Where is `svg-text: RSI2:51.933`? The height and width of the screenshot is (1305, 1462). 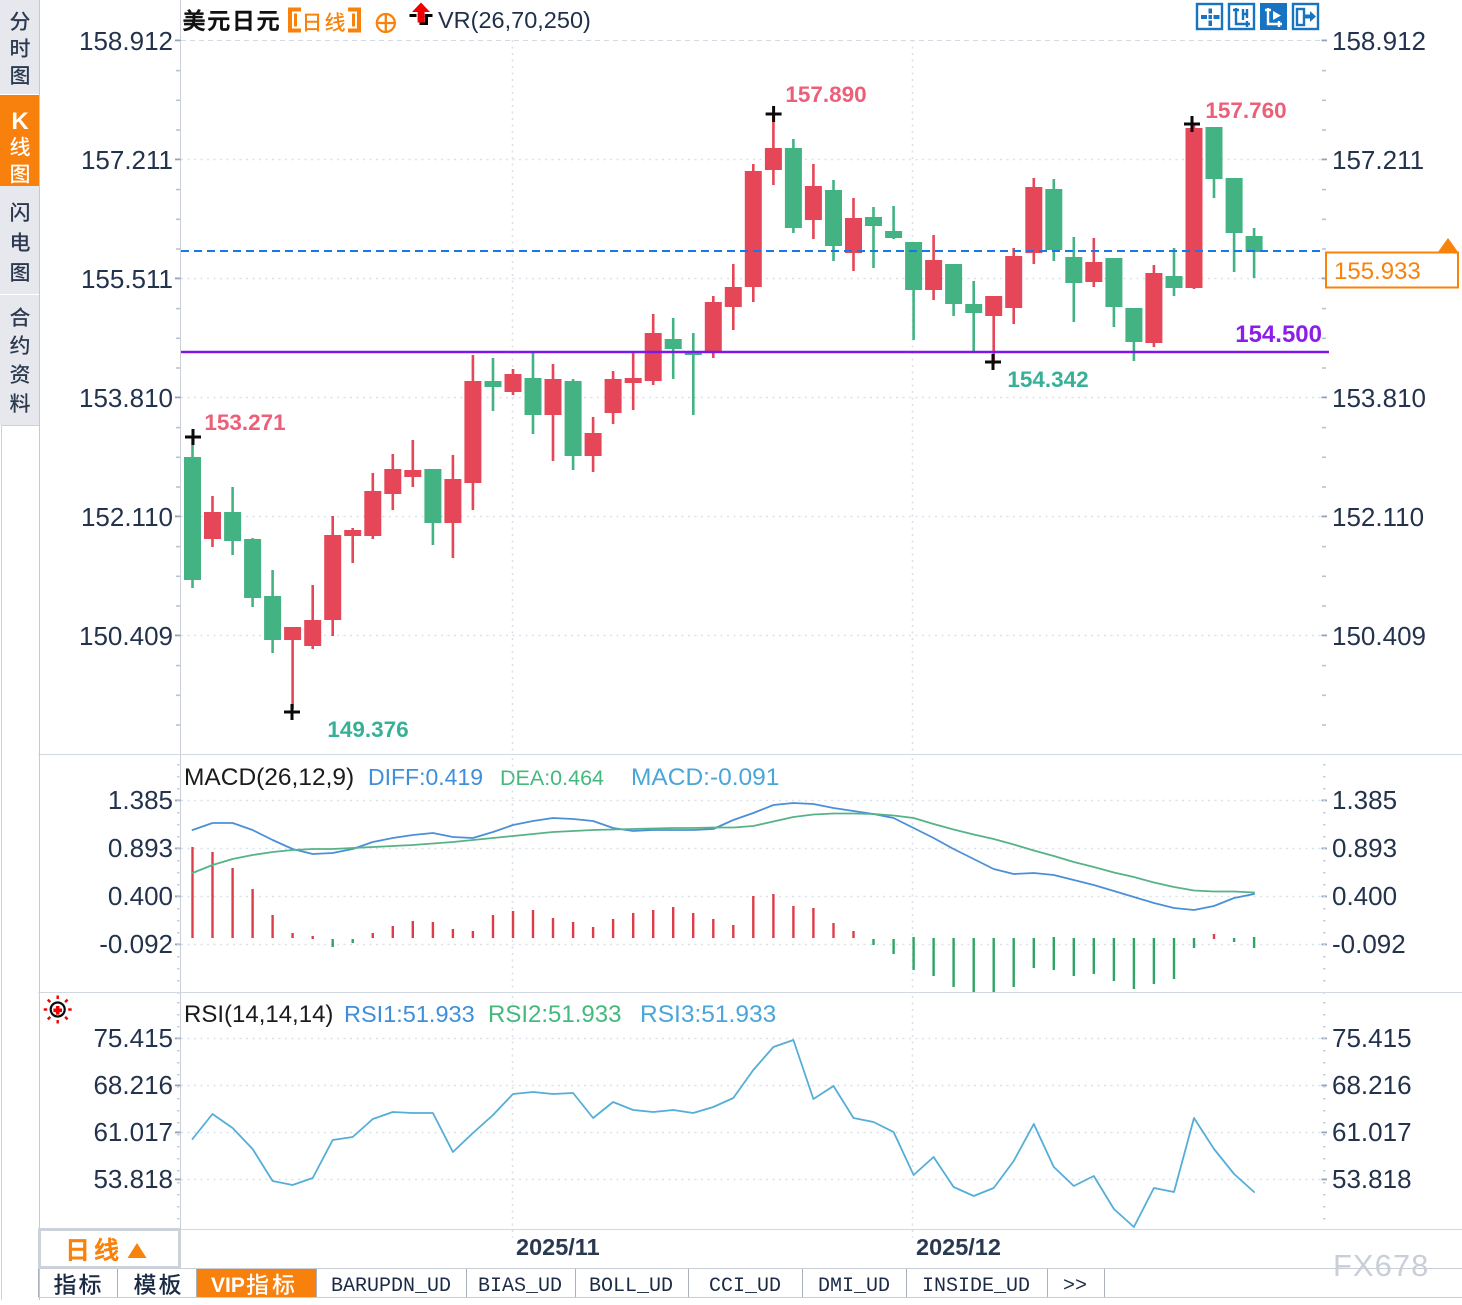 svg-text: RSI2:51.933 is located at coordinates (554, 1014).